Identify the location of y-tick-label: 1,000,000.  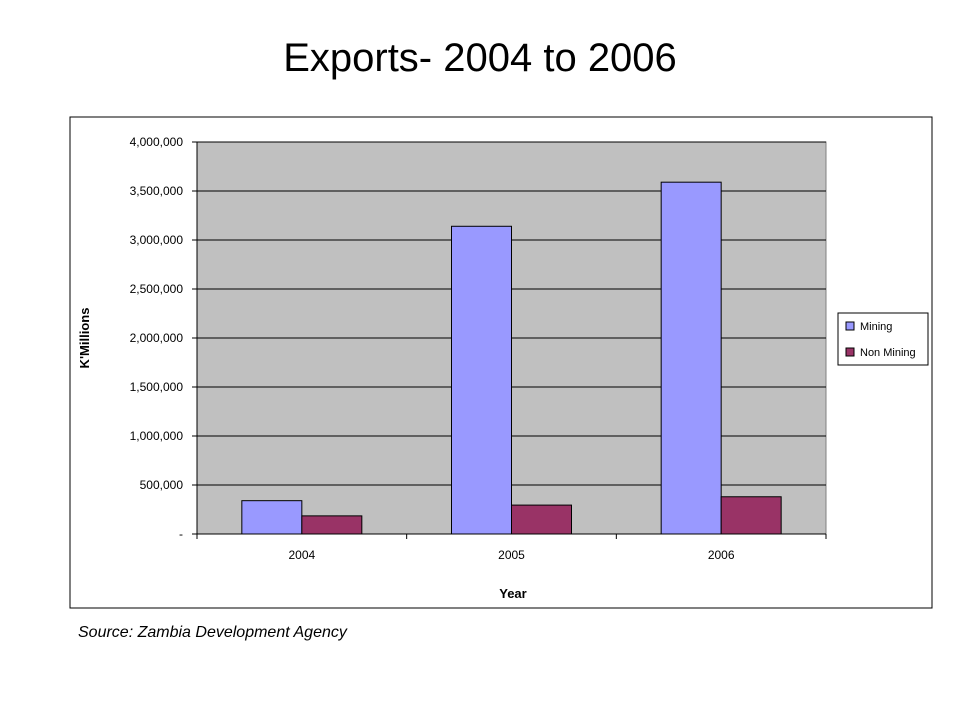
(157, 436).